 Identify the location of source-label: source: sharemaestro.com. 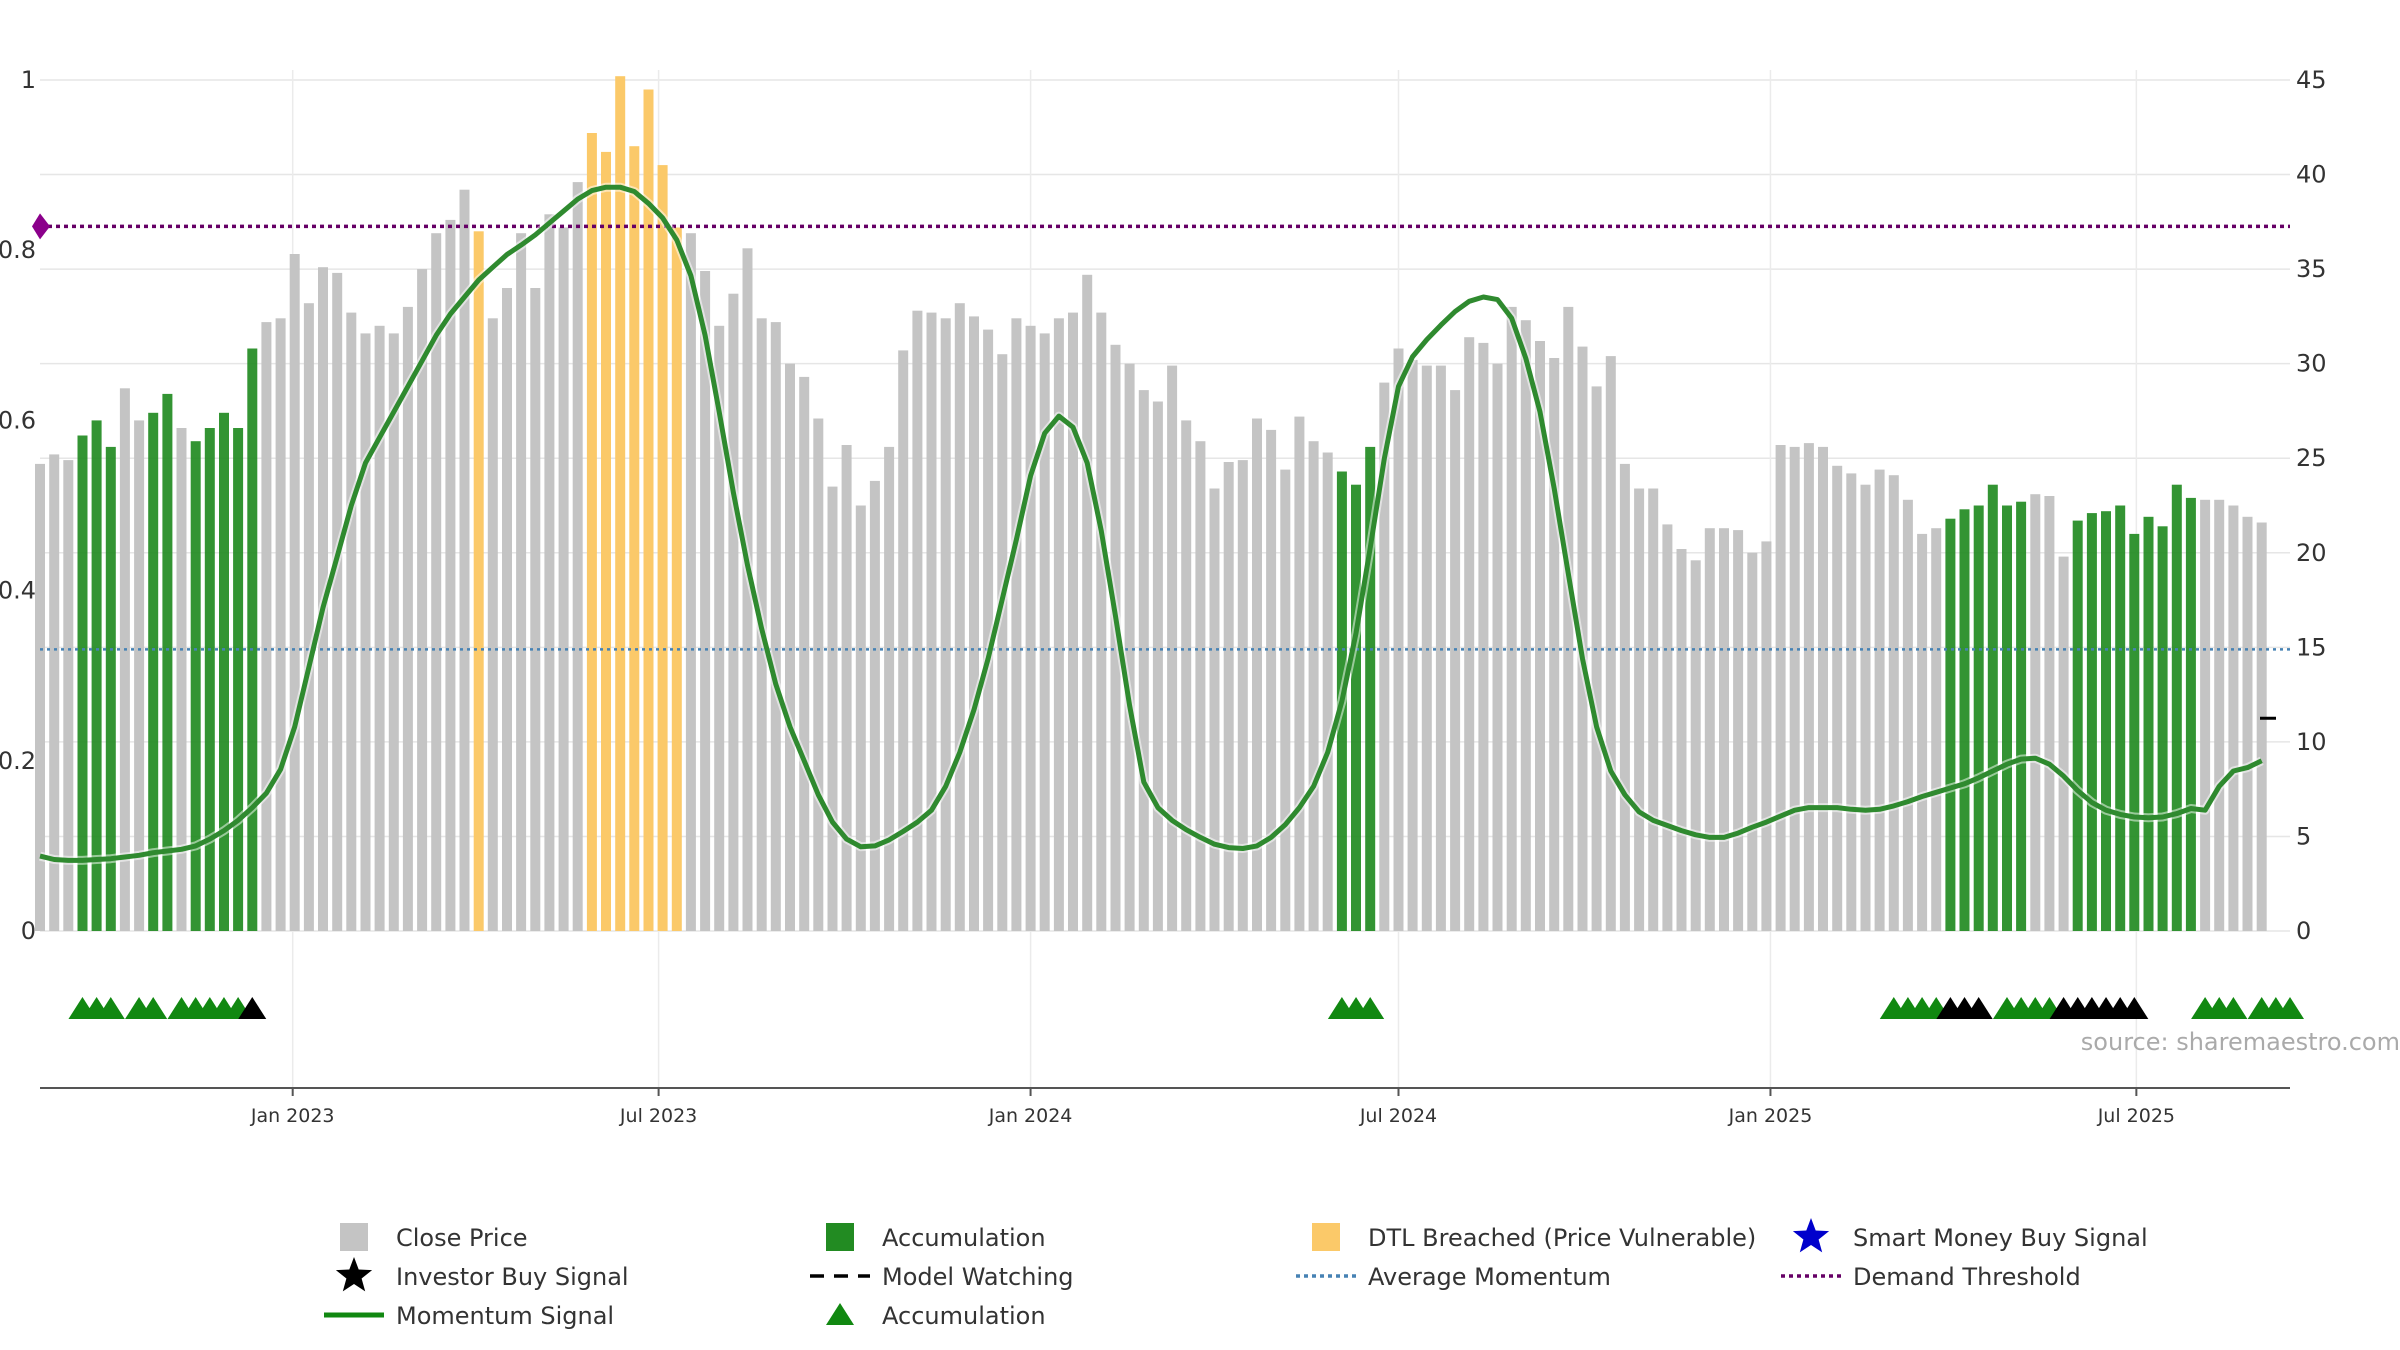
(2240, 1042).